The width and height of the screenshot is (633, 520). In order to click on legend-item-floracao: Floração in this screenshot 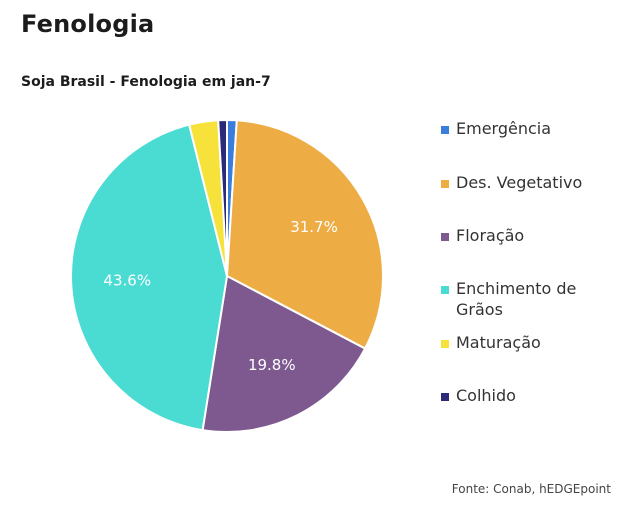, I will do `click(528, 235)`.